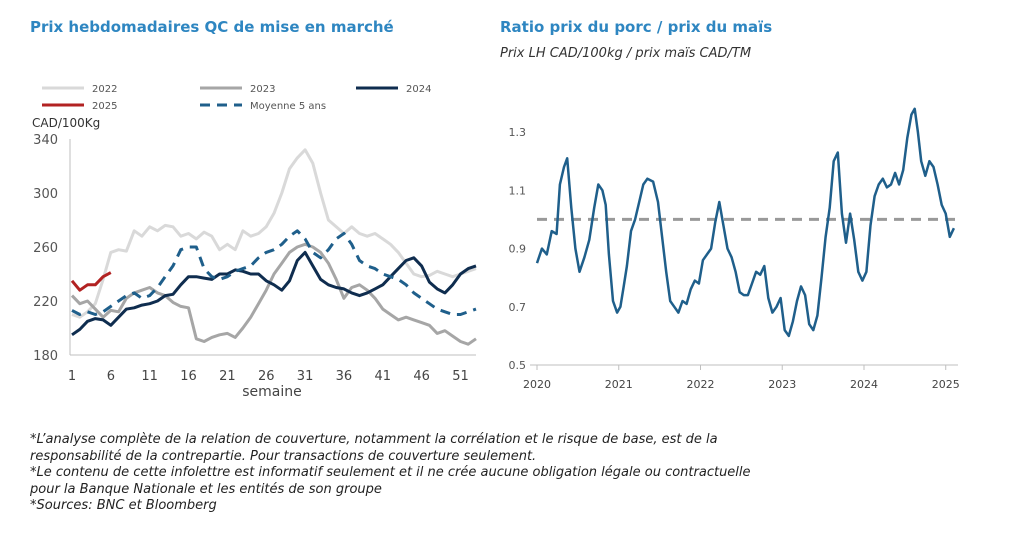  What do you see at coordinates (288, 106) in the screenshot?
I see `legend-label: Moyenne 5 ans` at bounding box center [288, 106].